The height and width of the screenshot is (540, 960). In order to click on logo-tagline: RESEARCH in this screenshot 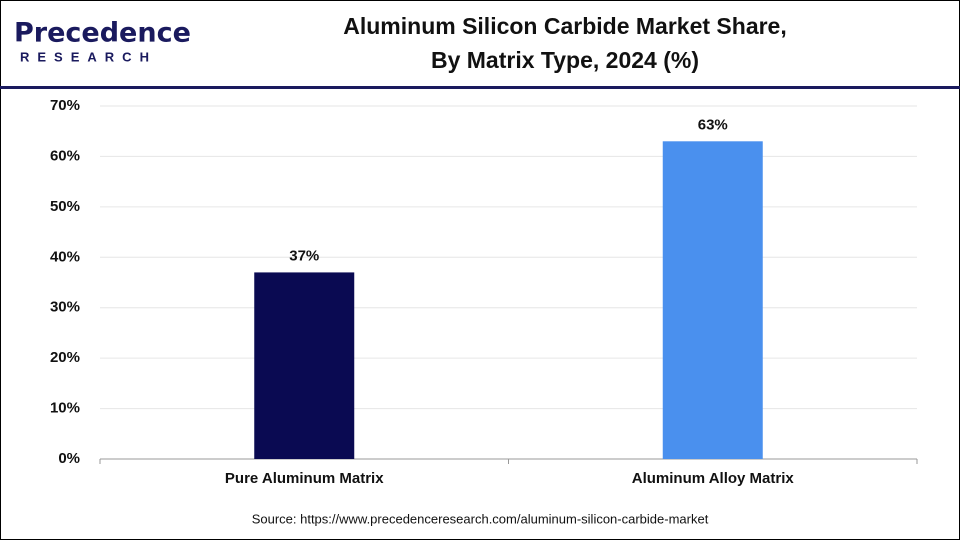, I will do `click(88, 56)`.